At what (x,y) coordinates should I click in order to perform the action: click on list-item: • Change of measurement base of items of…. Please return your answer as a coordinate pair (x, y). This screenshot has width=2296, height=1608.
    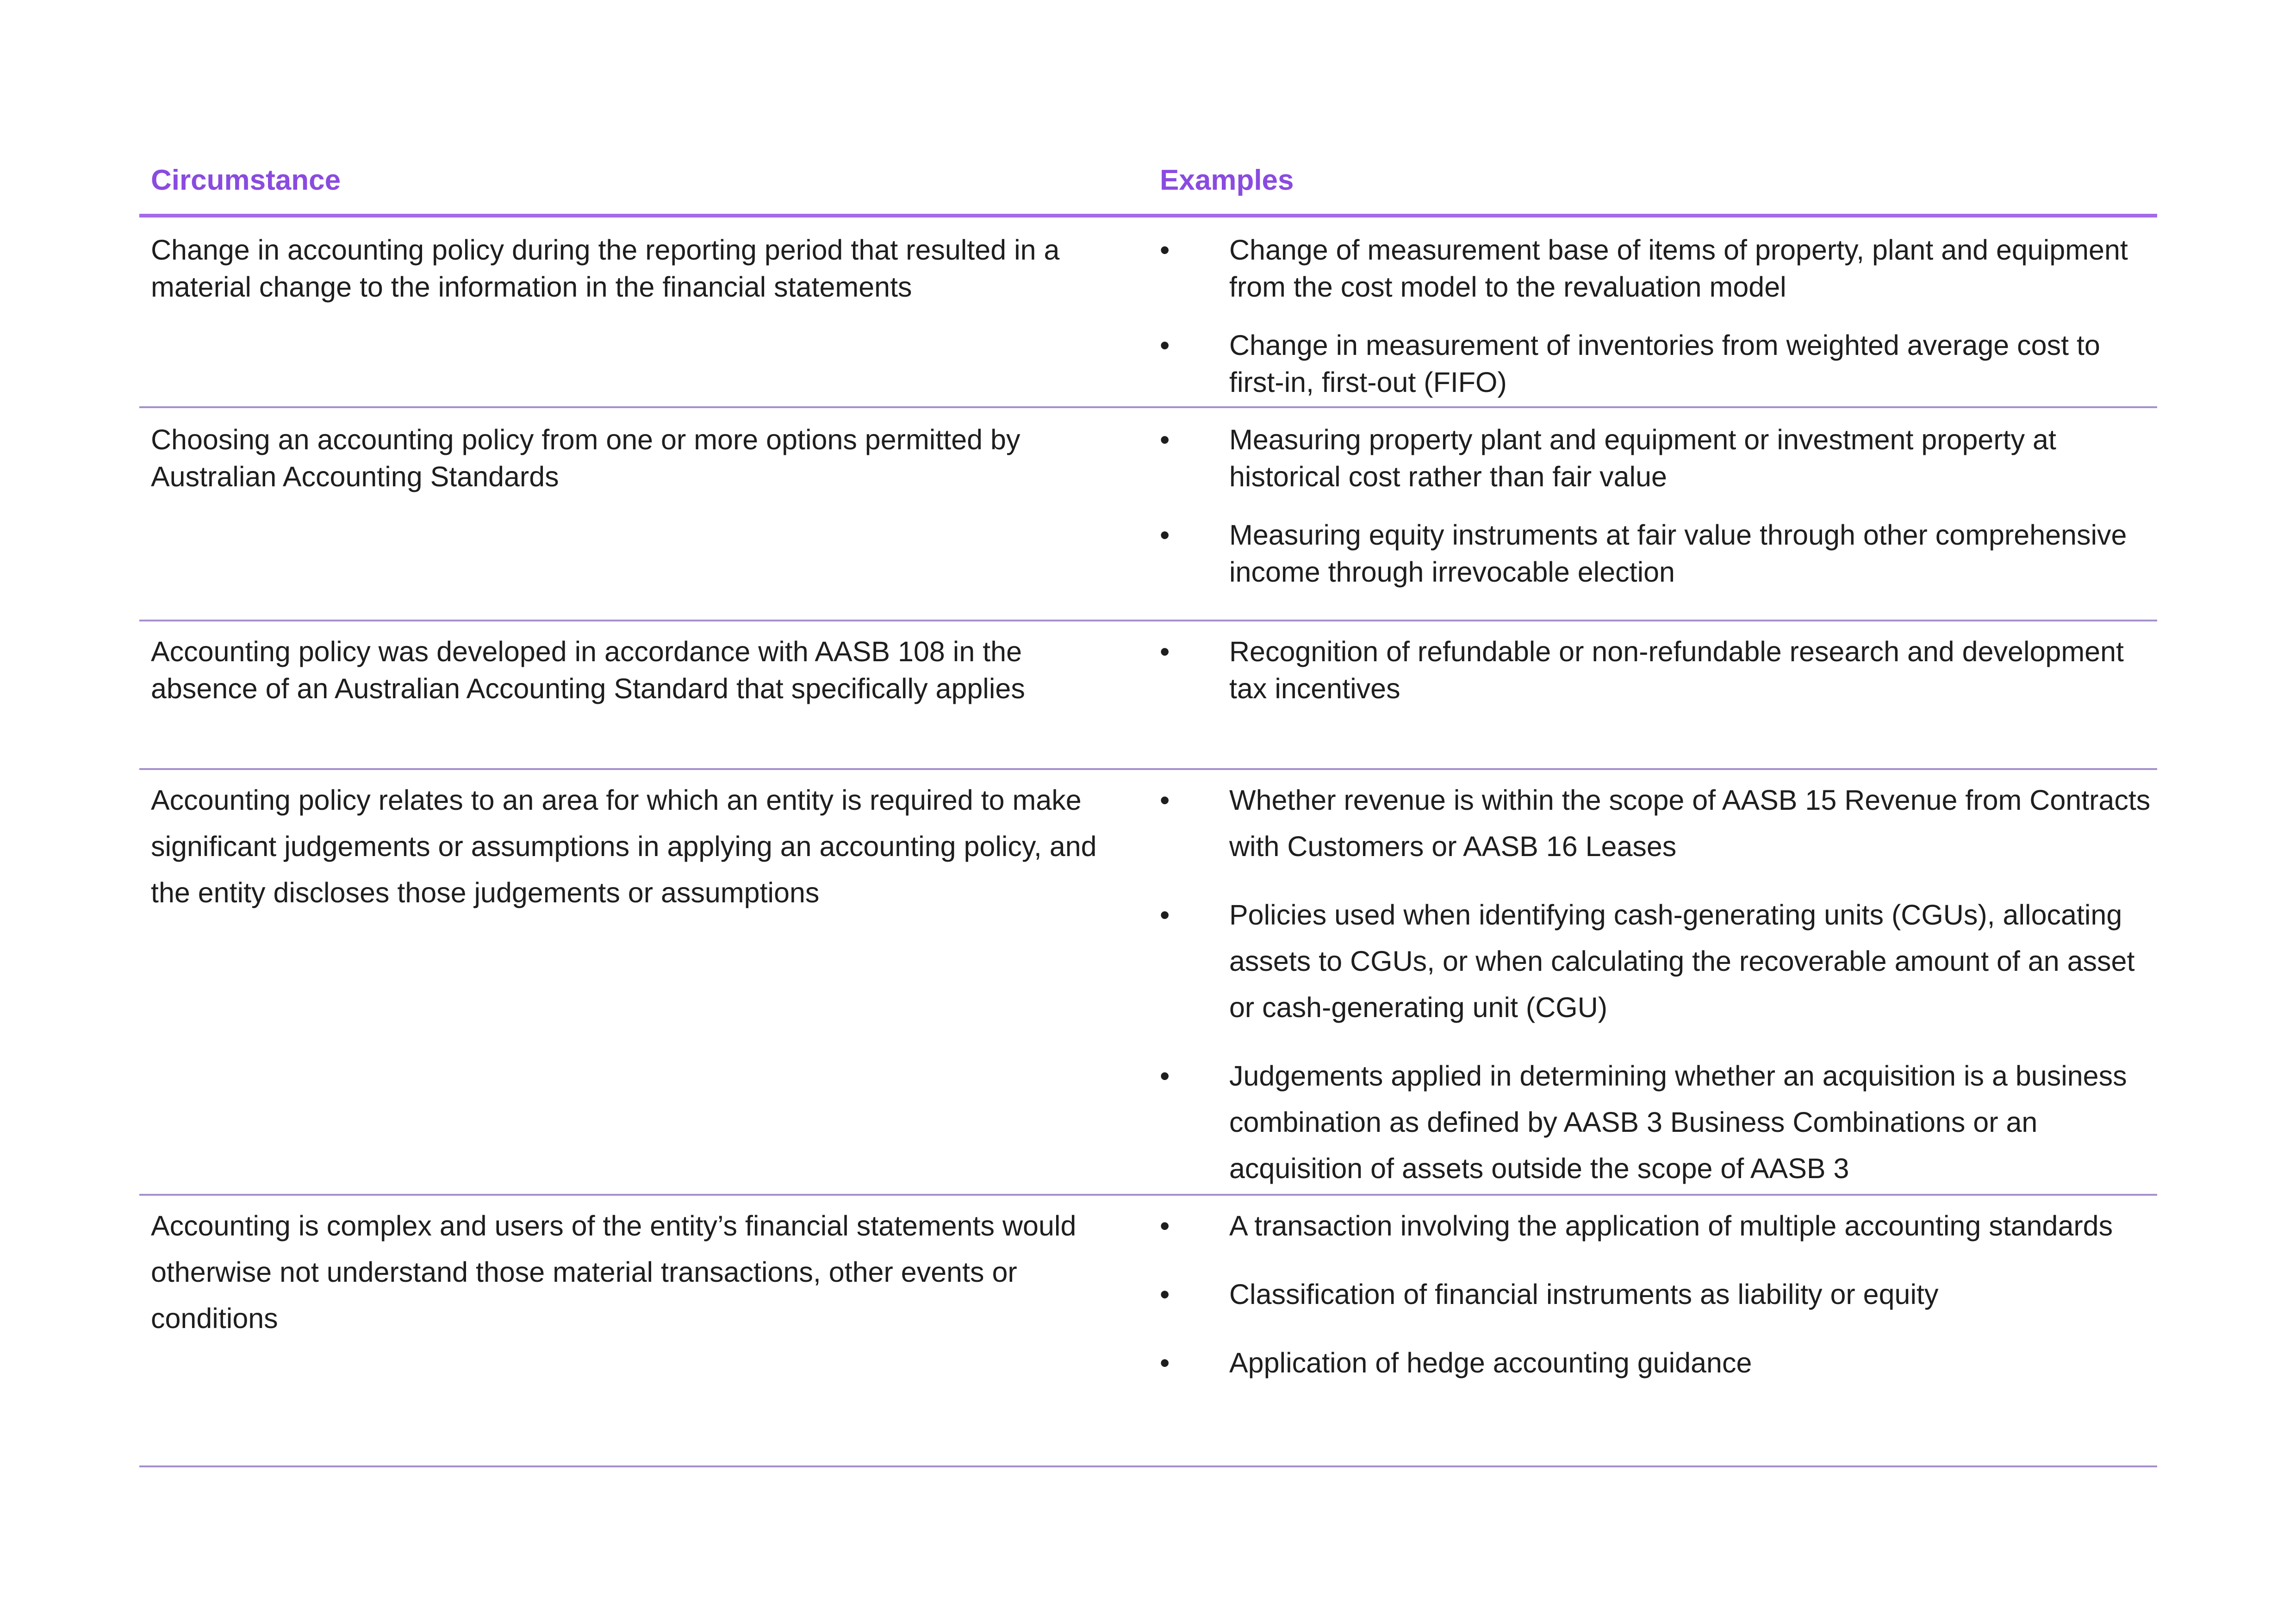
    Looking at the image, I should click on (1657, 268).